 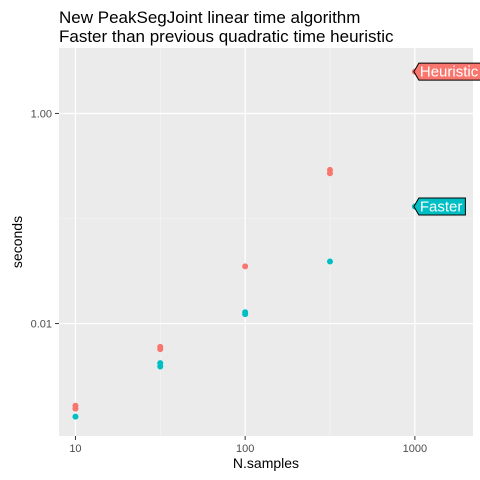 I want to click on direct-label-text: Faster, so click(x=441, y=207).